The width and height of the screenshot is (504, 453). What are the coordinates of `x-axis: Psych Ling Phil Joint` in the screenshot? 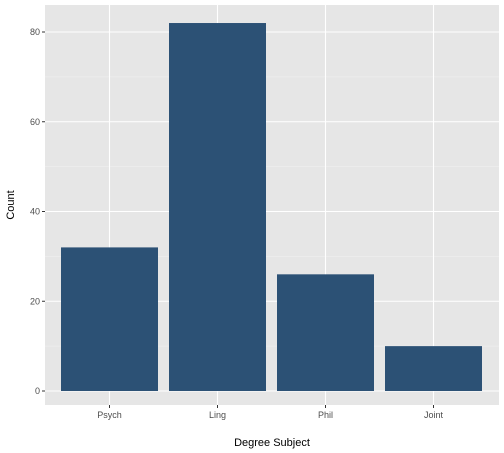 It's located at (270, 412).